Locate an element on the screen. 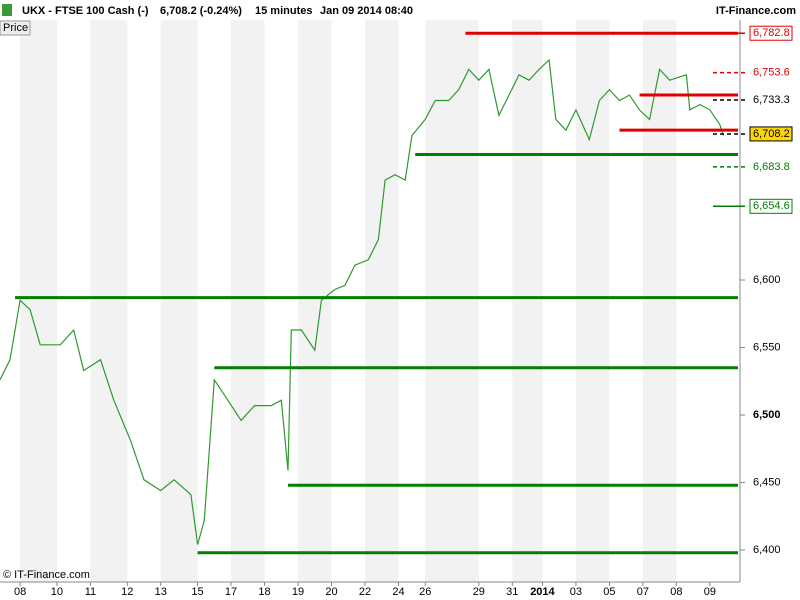 Image resolution: width=800 pixels, height=600 pixels. x-tick-label: 17 is located at coordinates (231, 592).